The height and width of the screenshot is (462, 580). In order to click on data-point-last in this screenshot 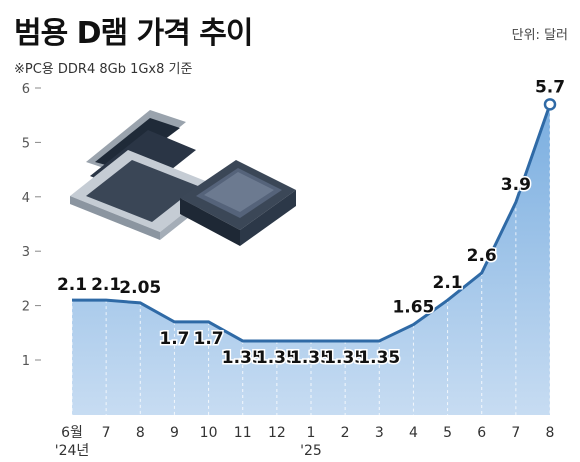, I will do `click(550, 104)`.